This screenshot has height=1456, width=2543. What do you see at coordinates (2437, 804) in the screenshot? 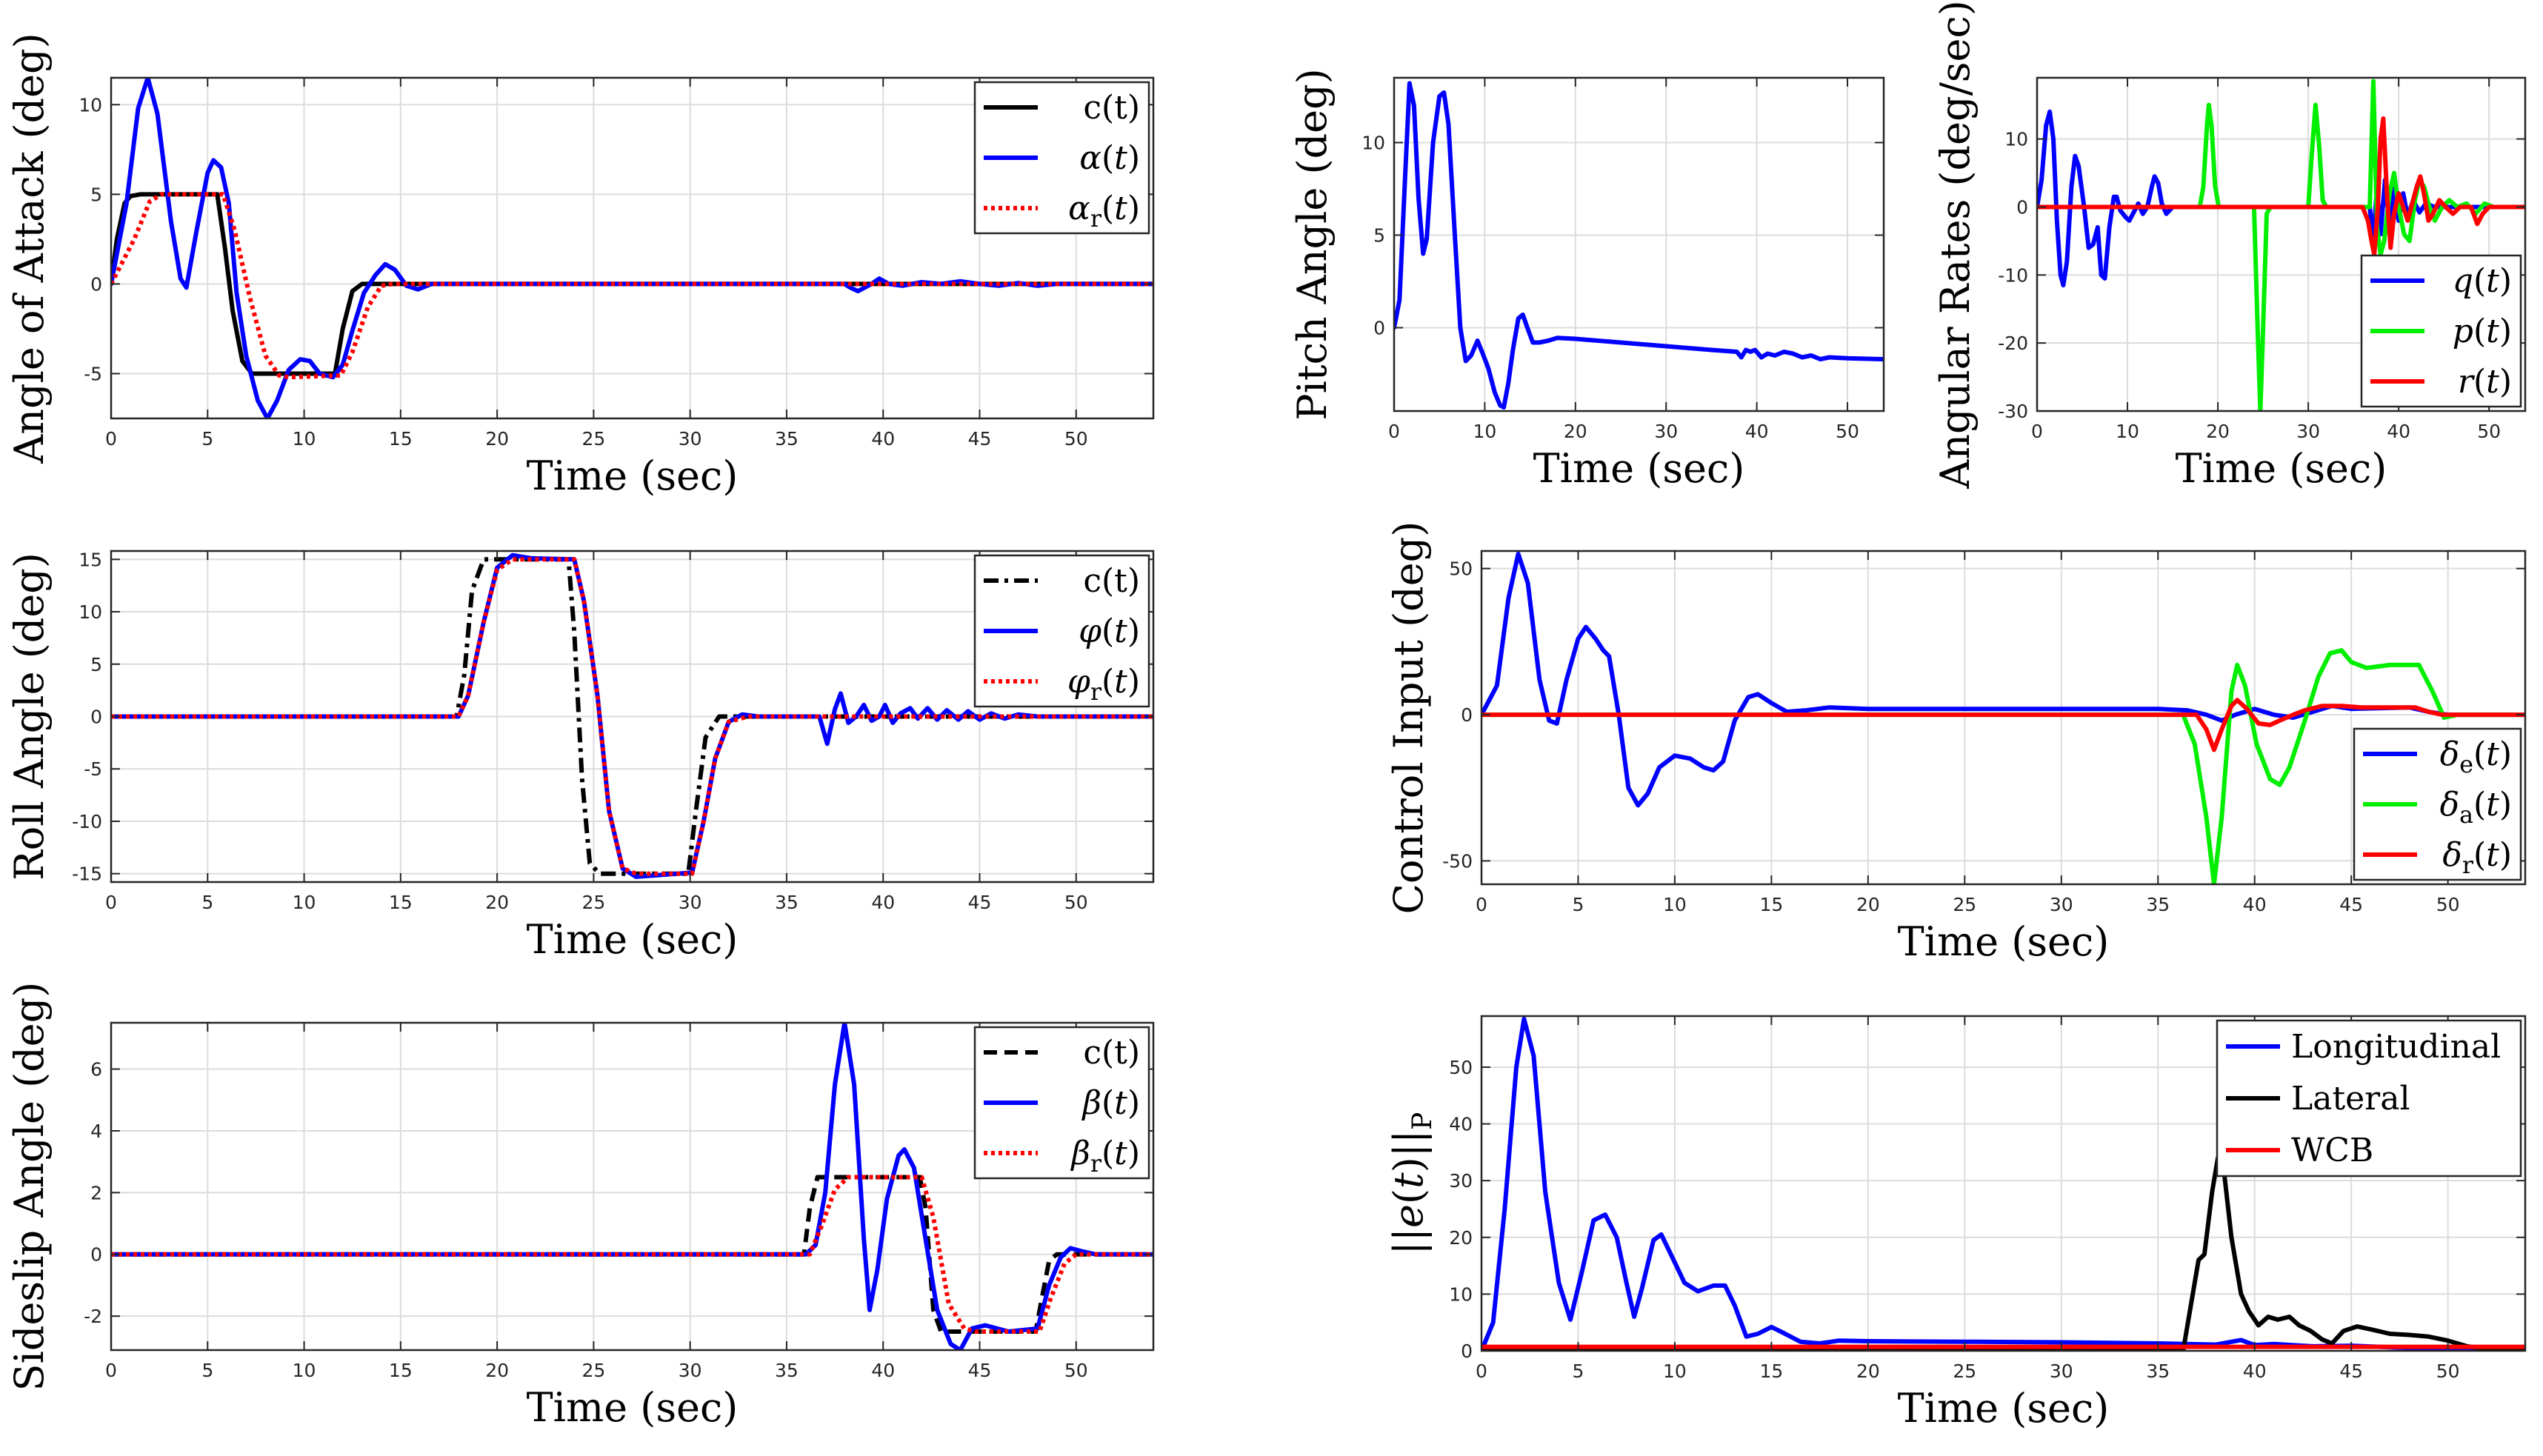
I see `legend: δe(t) δa(t) δr(t)` at bounding box center [2437, 804].